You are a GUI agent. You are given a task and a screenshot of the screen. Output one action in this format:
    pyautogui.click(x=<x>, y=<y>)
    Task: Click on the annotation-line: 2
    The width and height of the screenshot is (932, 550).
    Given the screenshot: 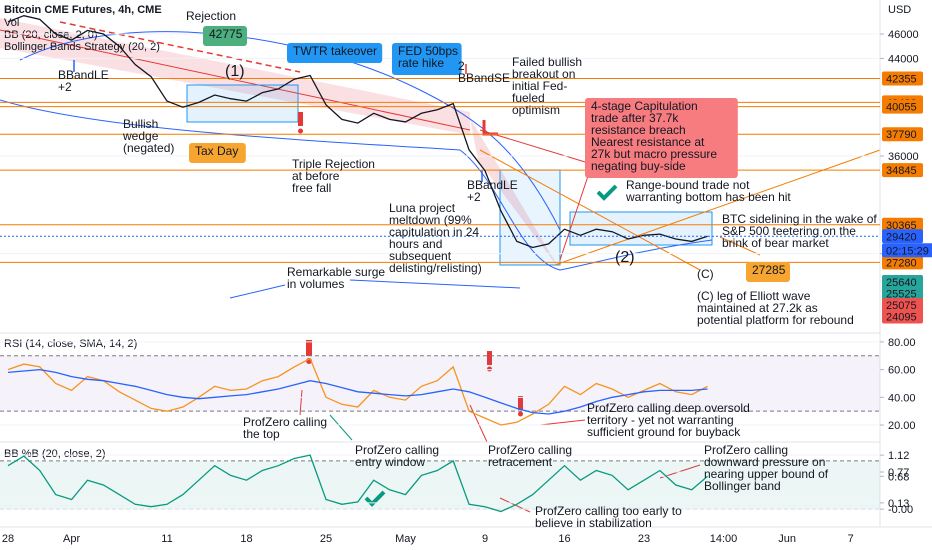 What is the action you would take?
    pyautogui.click(x=461, y=66)
    